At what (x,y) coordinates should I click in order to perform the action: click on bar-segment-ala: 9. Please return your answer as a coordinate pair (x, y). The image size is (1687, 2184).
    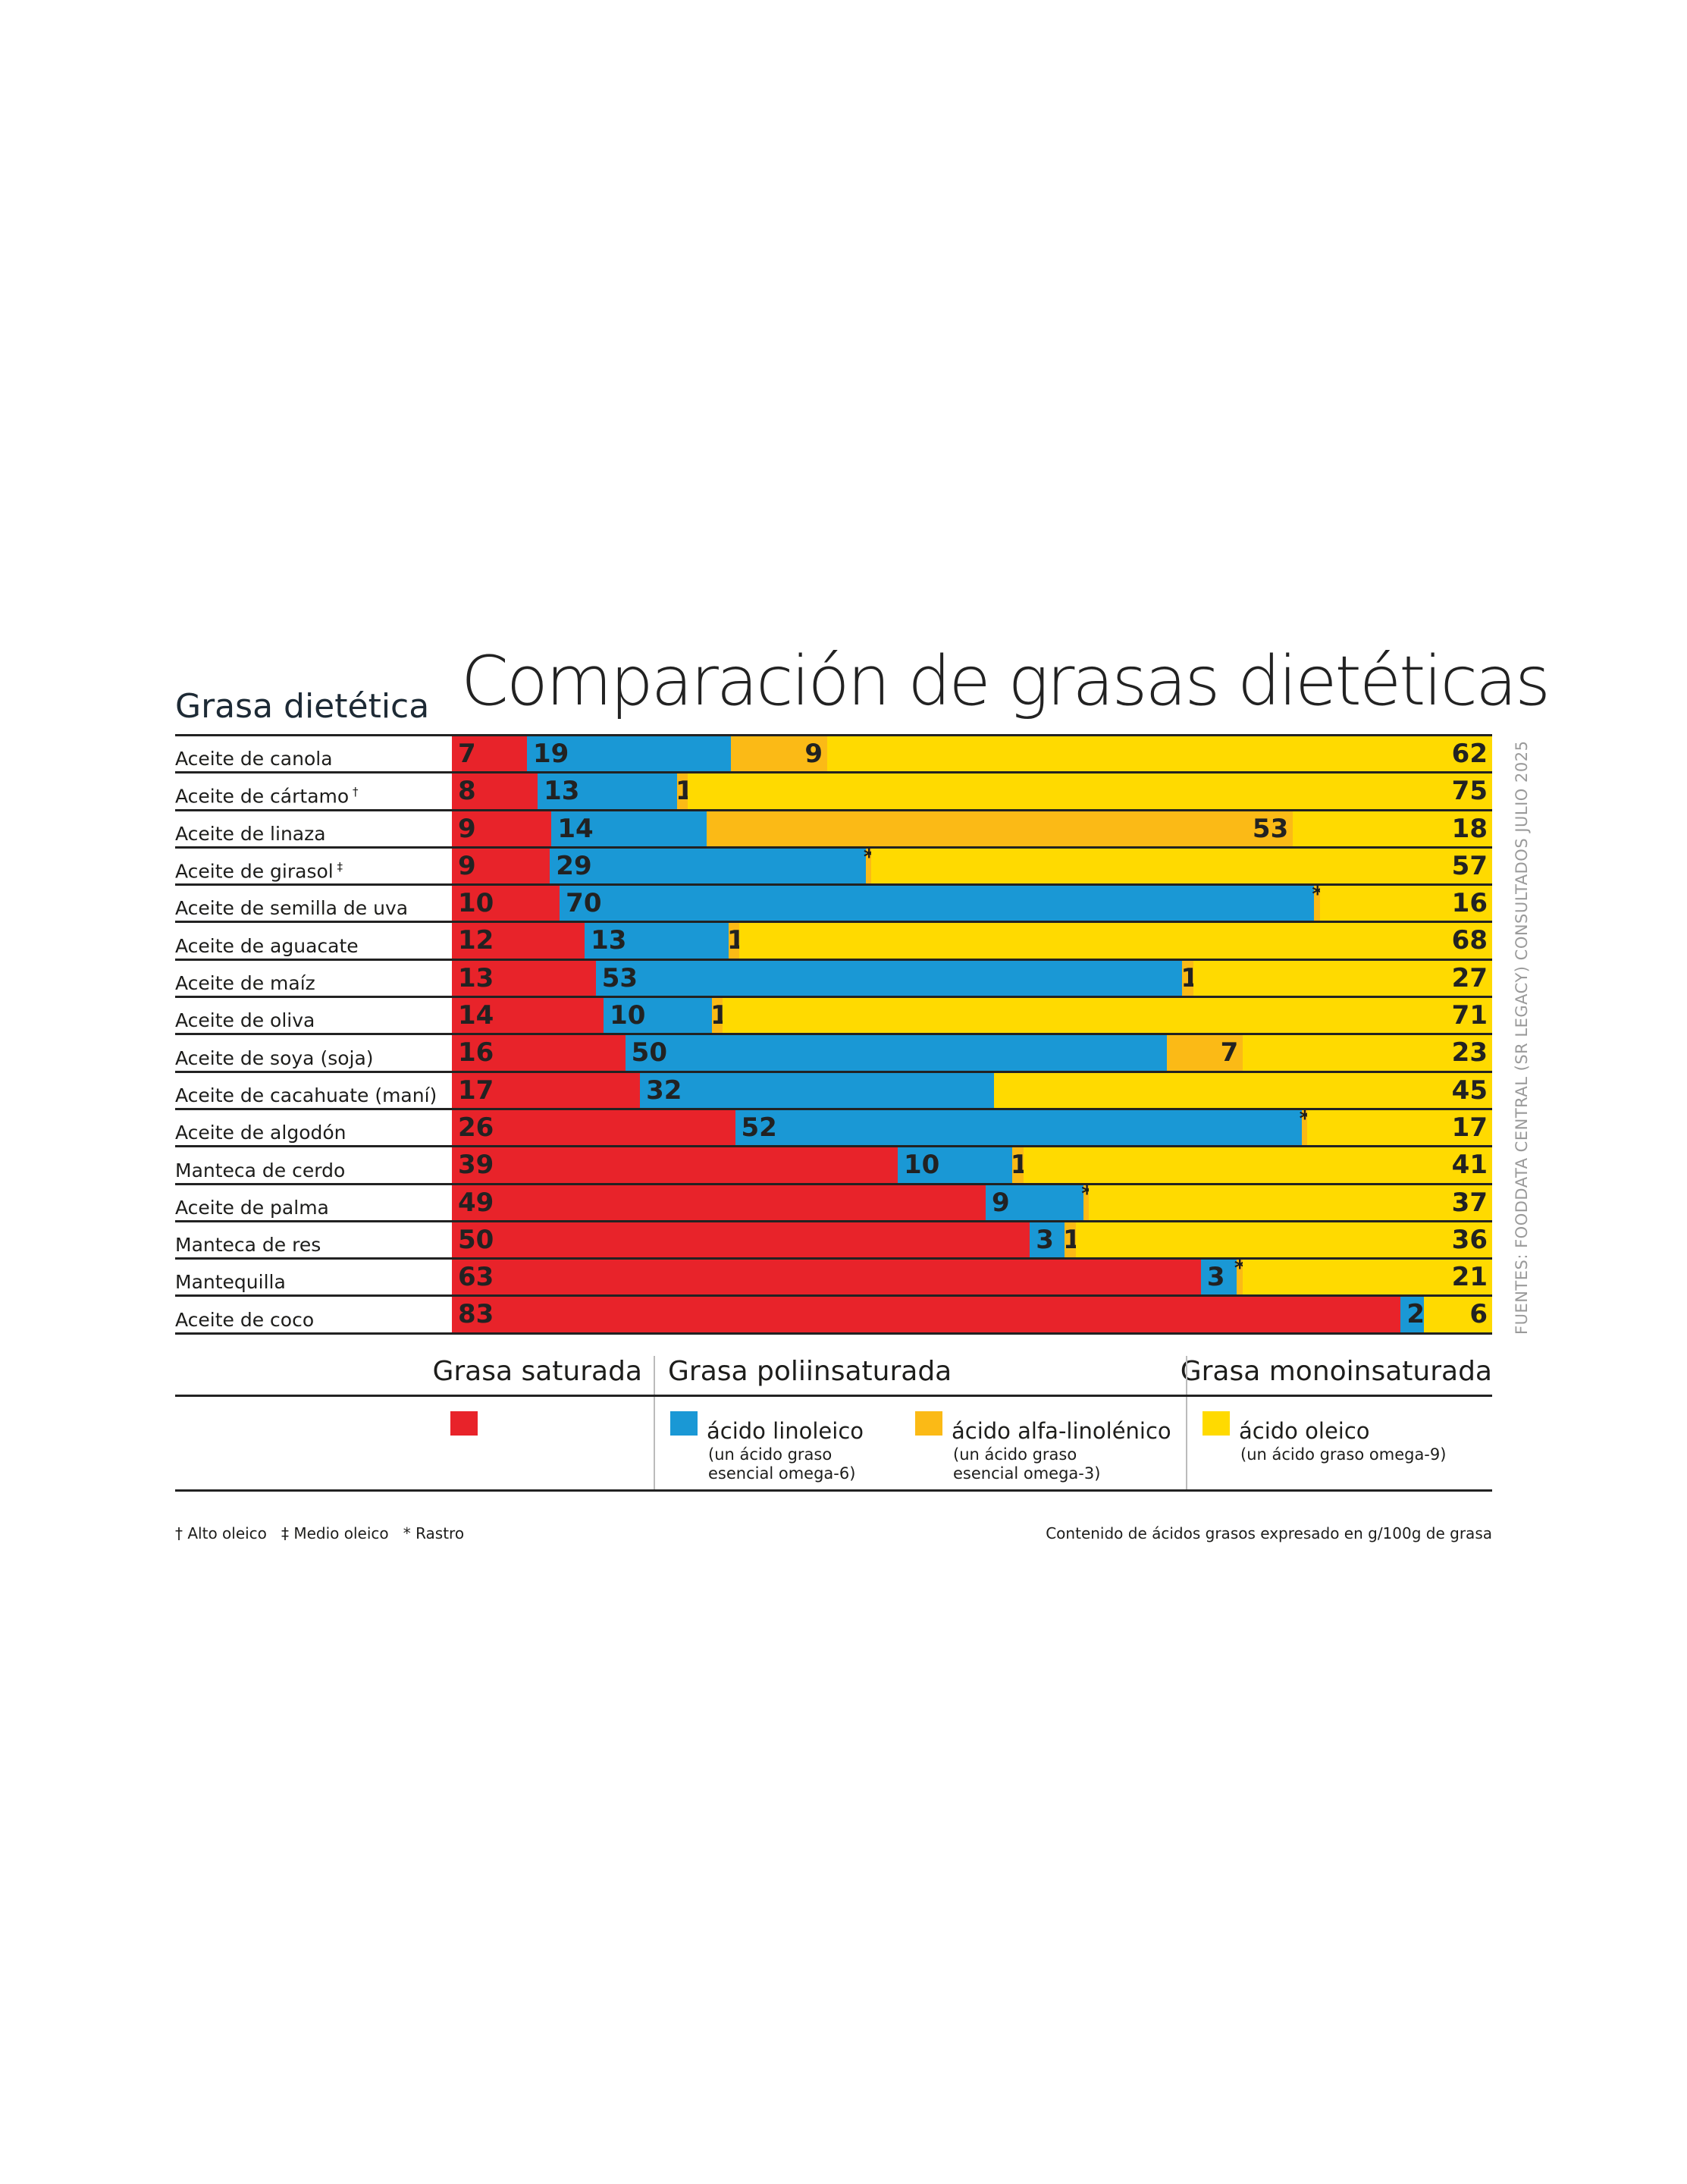
    Looking at the image, I should click on (779, 754).